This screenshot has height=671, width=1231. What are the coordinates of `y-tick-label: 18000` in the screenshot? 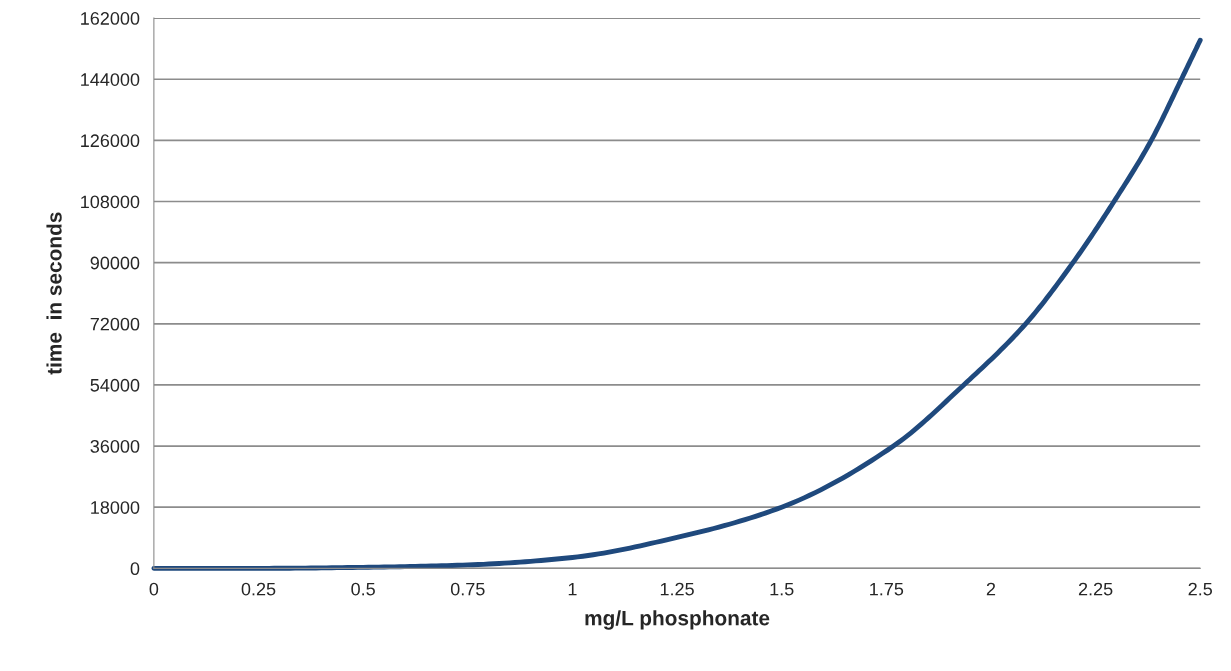 It's located at (115, 507).